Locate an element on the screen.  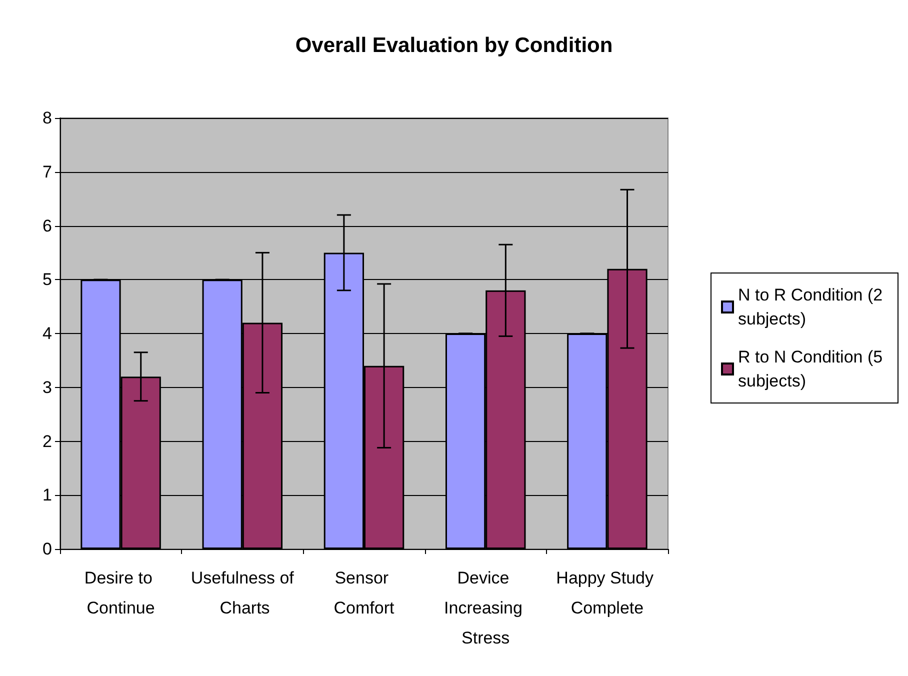
y-tick-label: 6 is located at coordinates (47, 226).